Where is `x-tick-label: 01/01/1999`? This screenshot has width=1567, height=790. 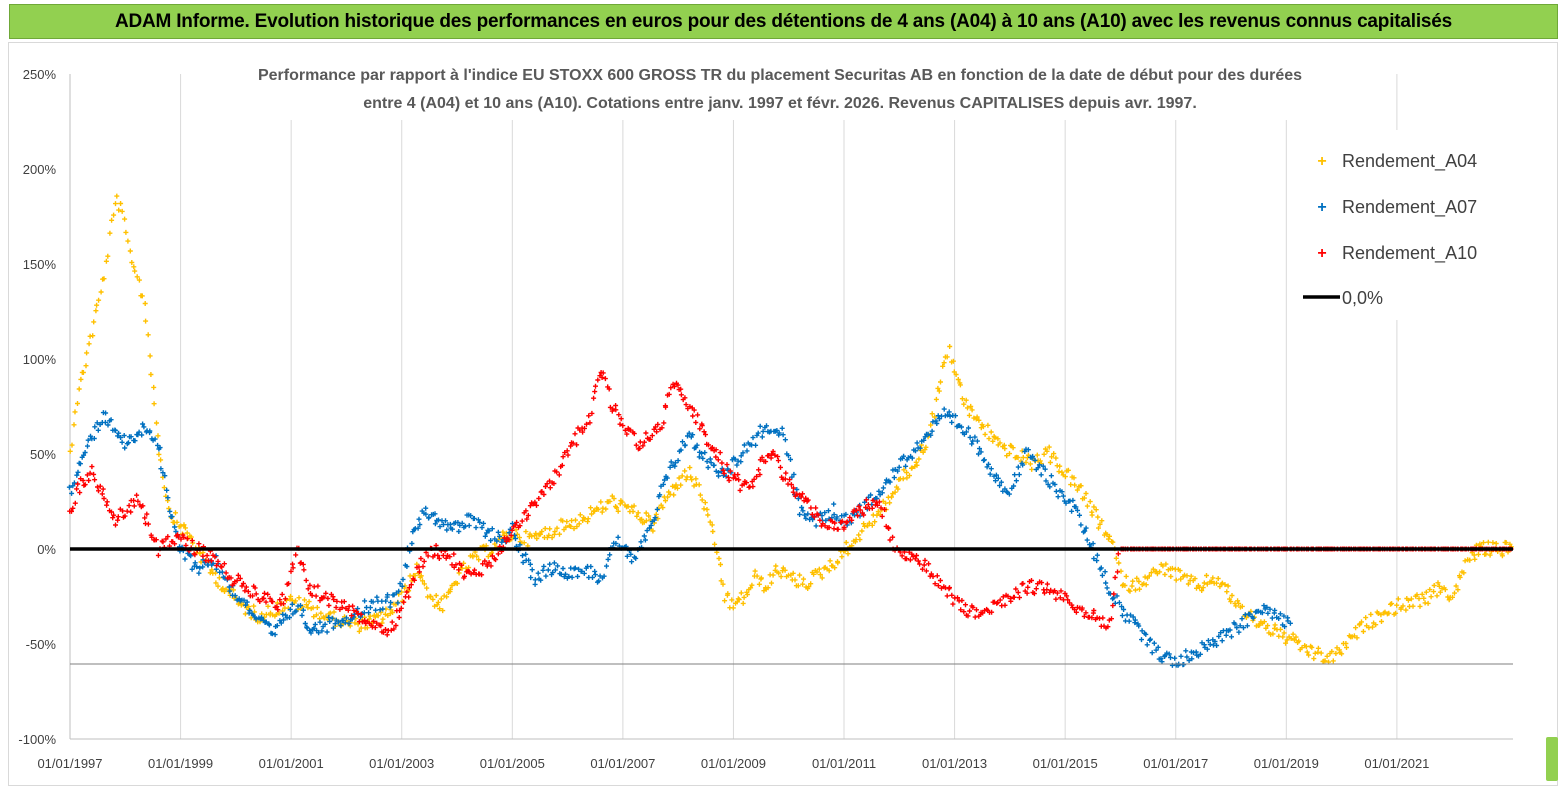
x-tick-label: 01/01/1999 is located at coordinates (180, 763).